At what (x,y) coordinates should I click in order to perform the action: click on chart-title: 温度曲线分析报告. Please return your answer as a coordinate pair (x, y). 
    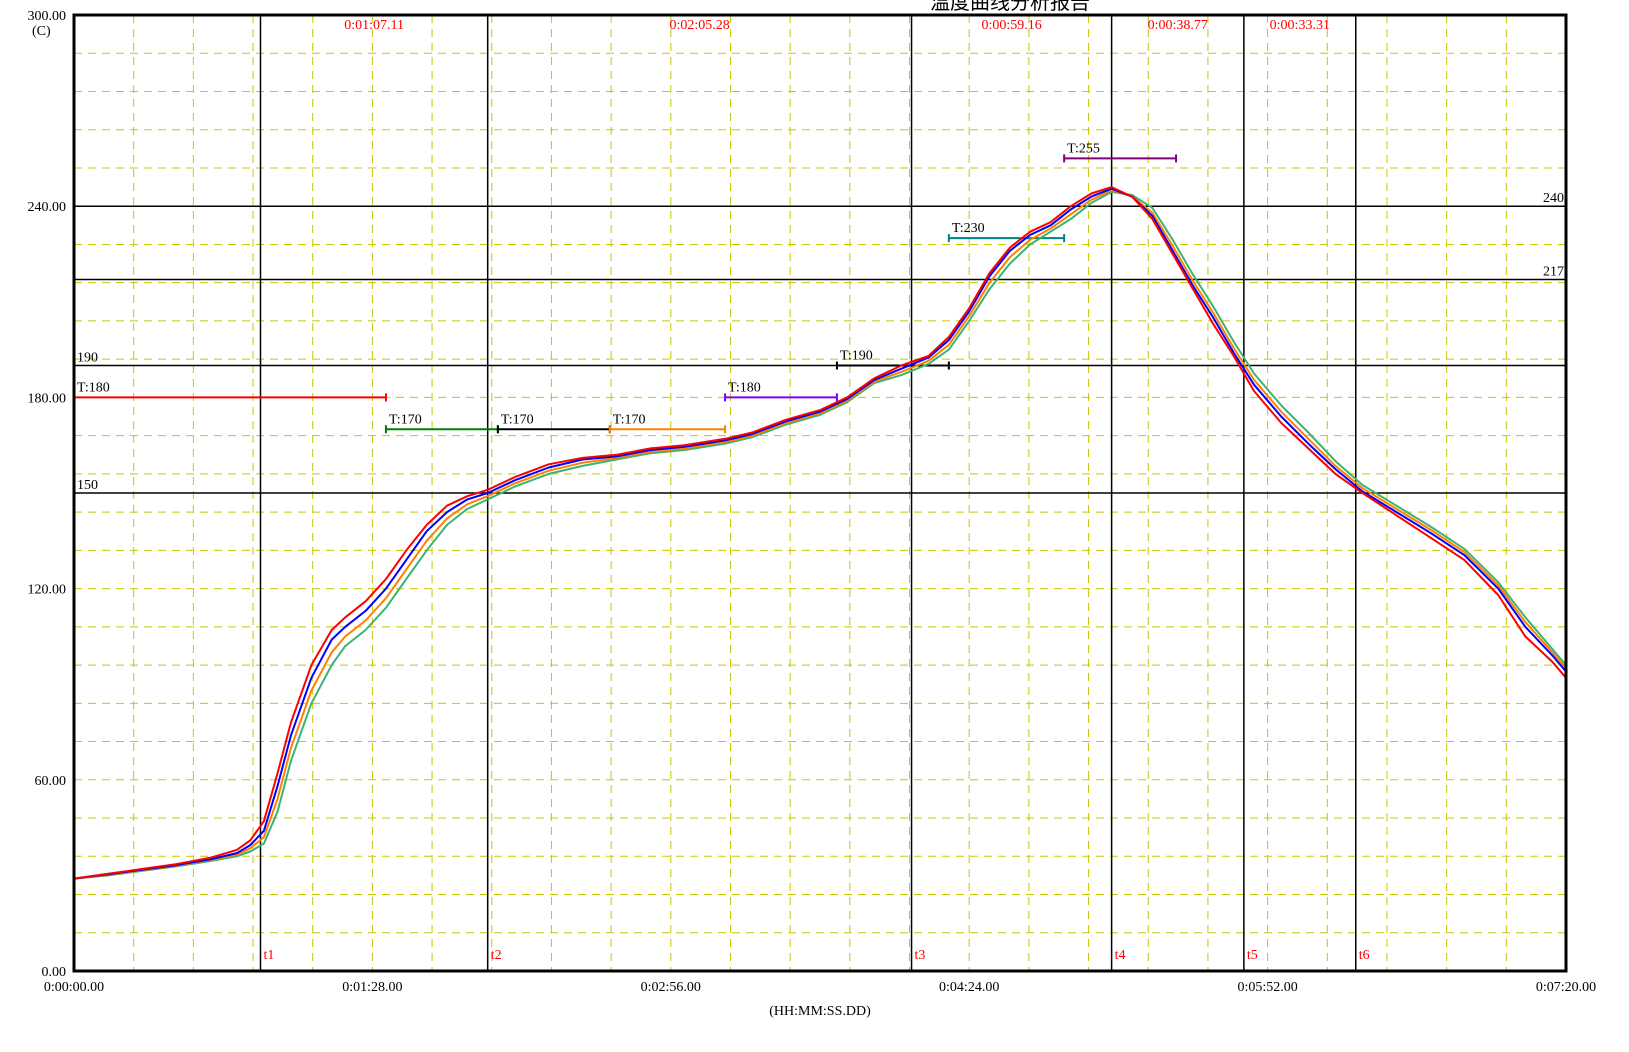
    Looking at the image, I should click on (1010, 7).